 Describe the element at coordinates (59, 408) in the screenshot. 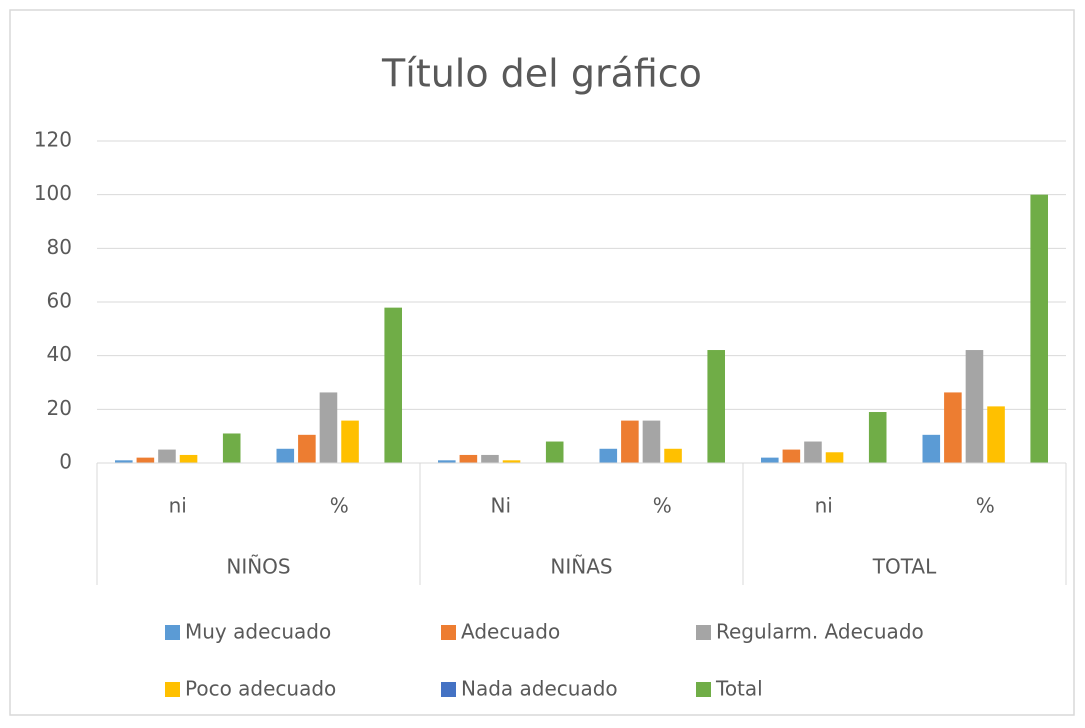

I see `y-tick-label: 20` at that location.